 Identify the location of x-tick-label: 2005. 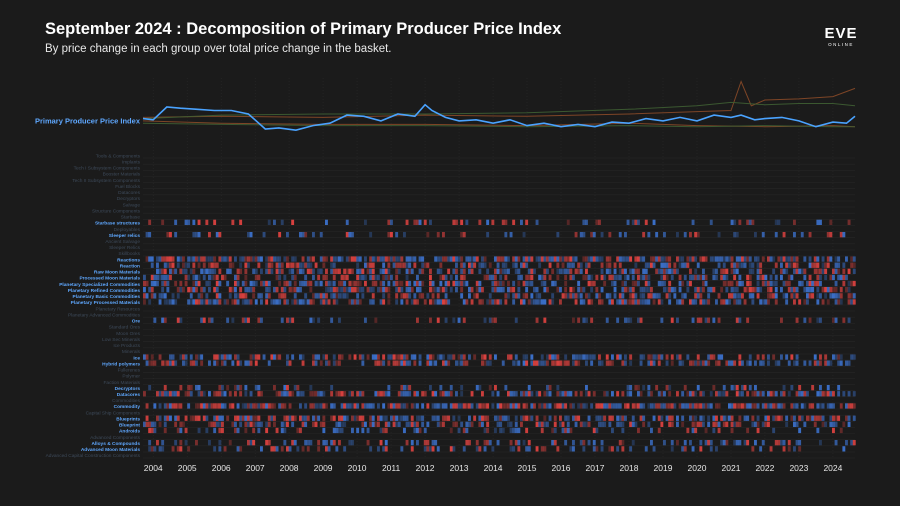
(187, 468).